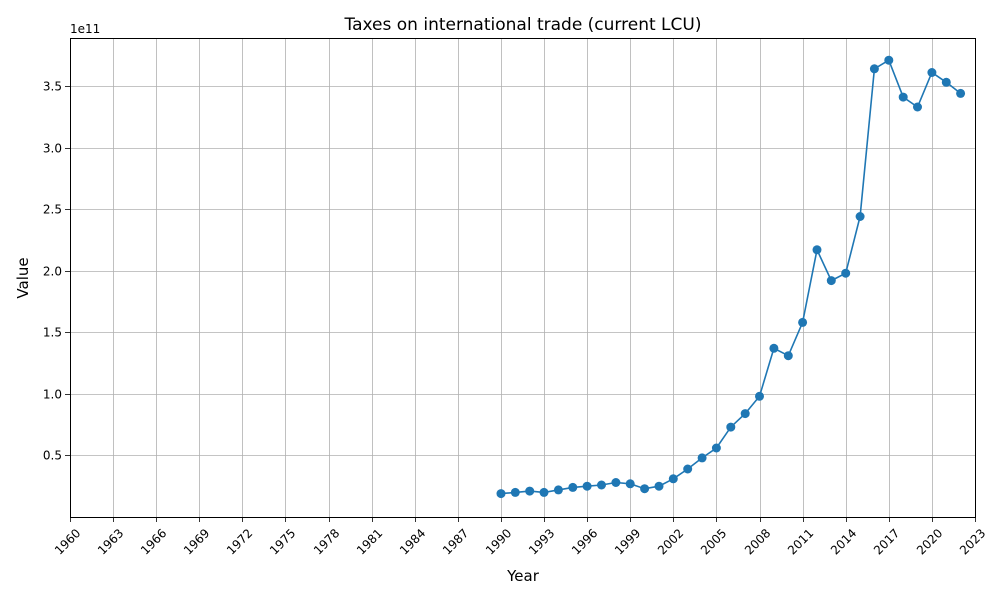  I want to click on y-tick-label: 0.5, so click(52, 456).